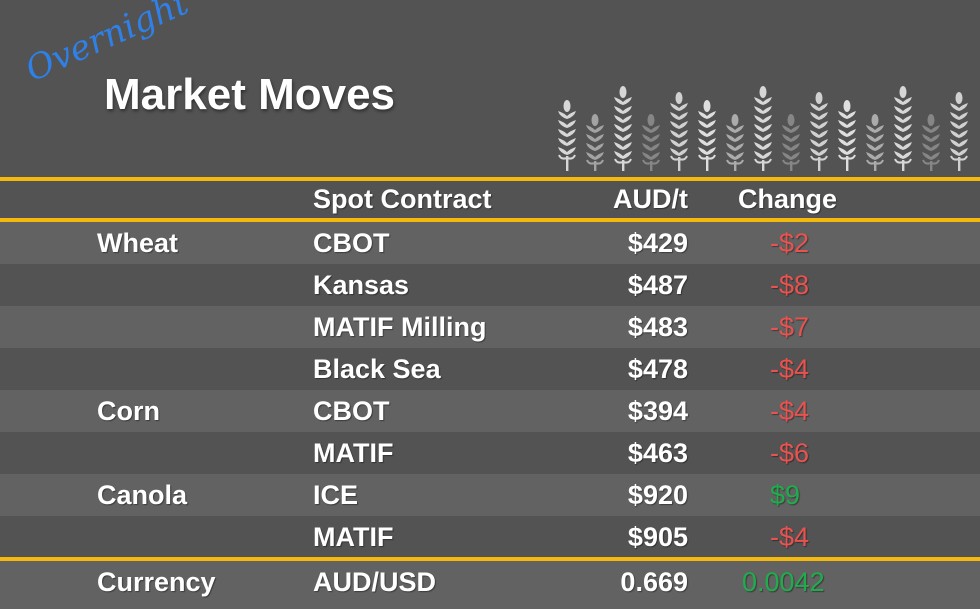  Describe the element at coordinates (137, 243) in the screenshot. I see `commodity-label: Wheat` at that location.